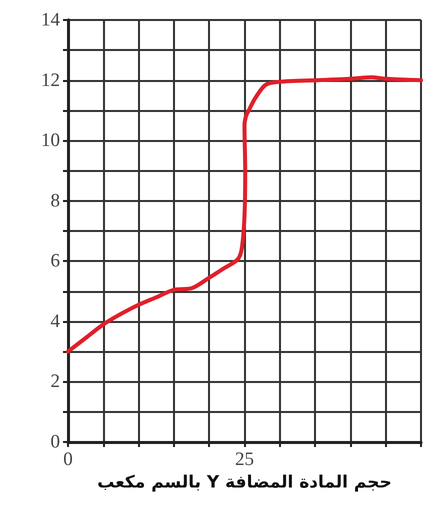  I want to click on y-tick-label: 10, so click(50, 141).